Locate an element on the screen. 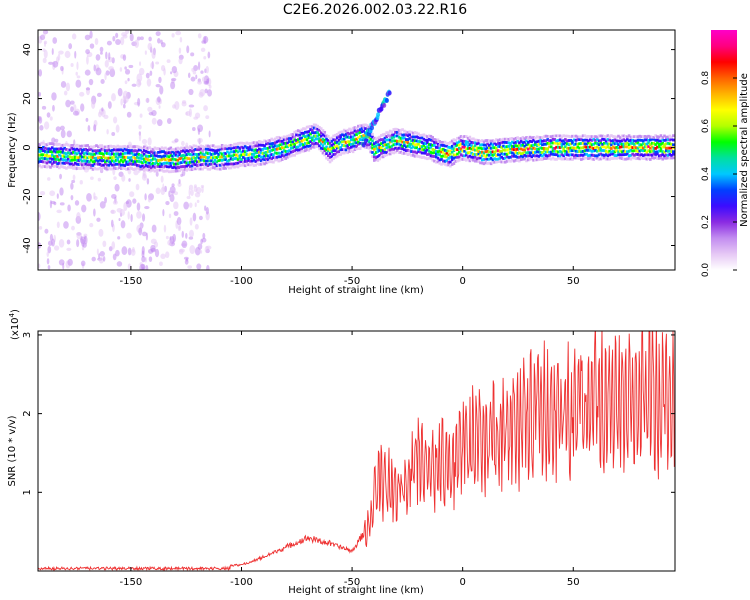 This screenshot has width=750, height=600. snr-x-tick-label: -150 is located at coordinates (131, 582).